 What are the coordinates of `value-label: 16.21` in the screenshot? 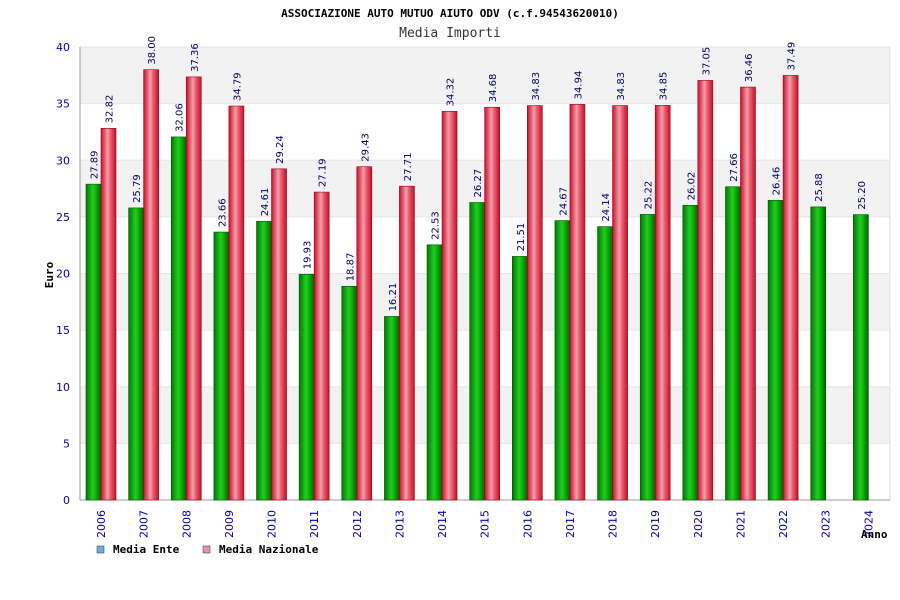 It's located at (393, 297).